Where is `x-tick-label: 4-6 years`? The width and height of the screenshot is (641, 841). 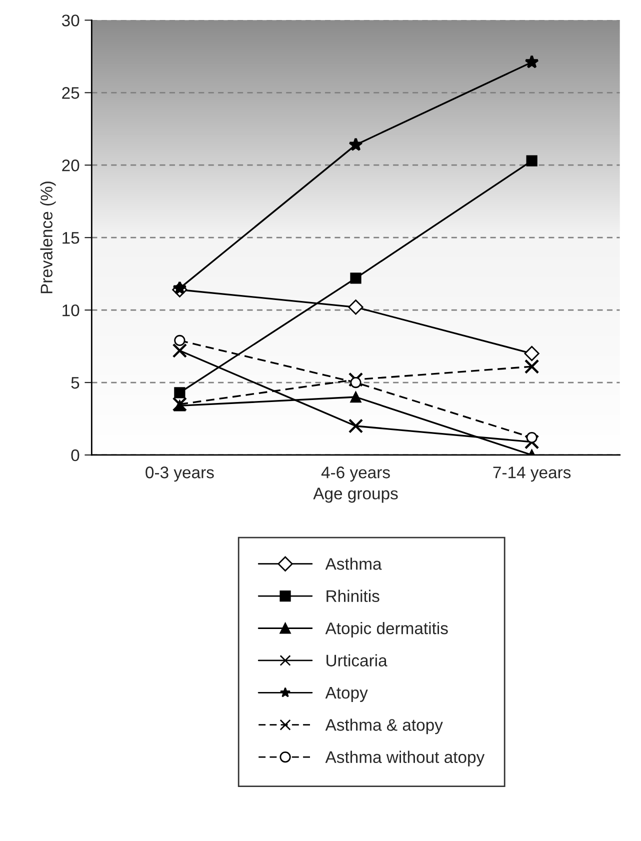 x-tick-label: 4-6 years is located at coordinates (355, 474).